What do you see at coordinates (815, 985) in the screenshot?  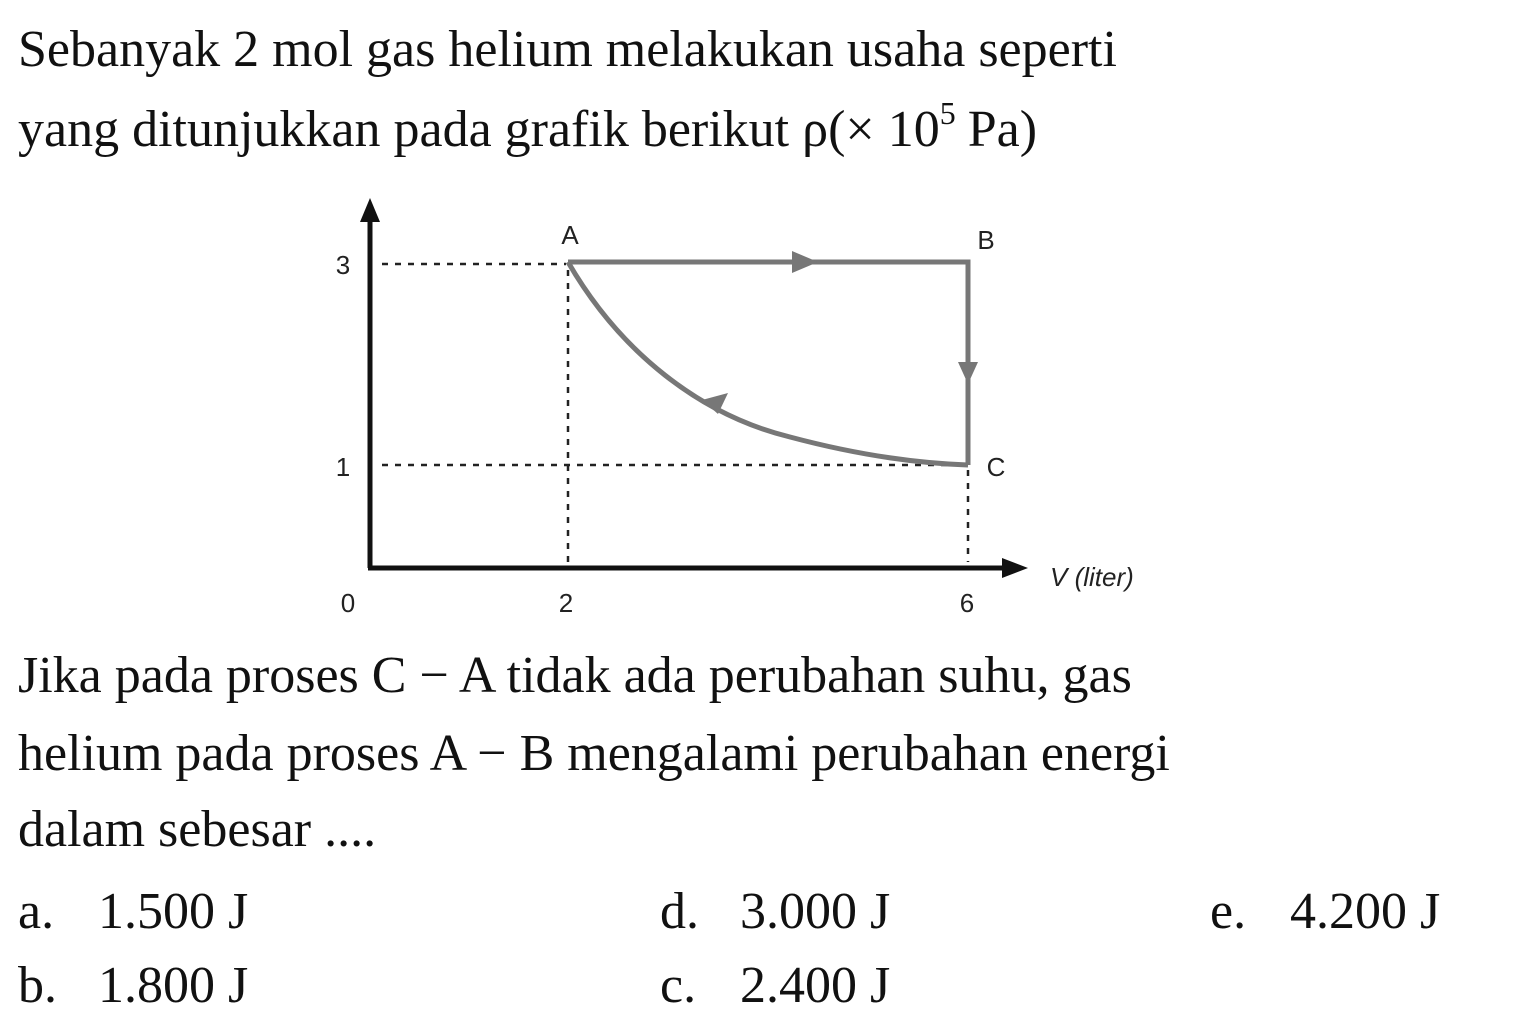 I see `option-text: 2.400 J` at bounding box center [815, 985].